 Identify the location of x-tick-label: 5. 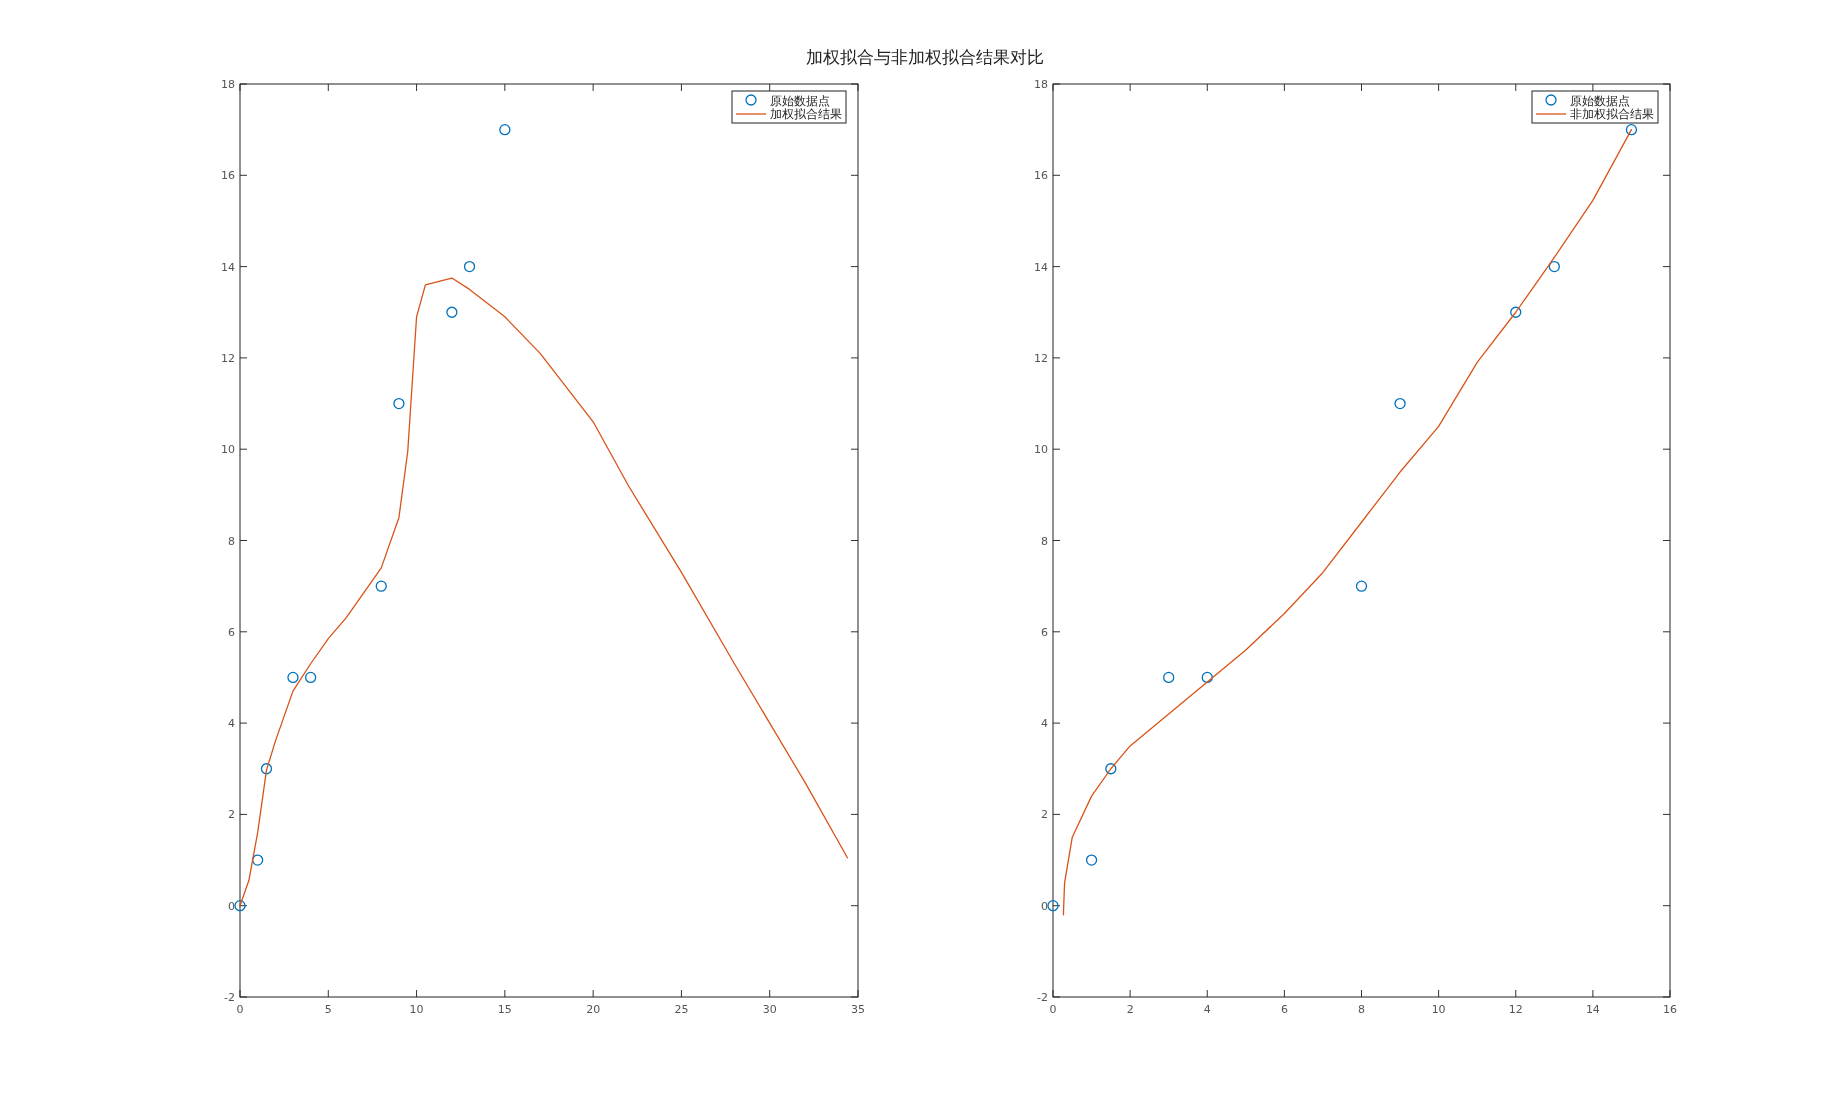
(328, 1009).